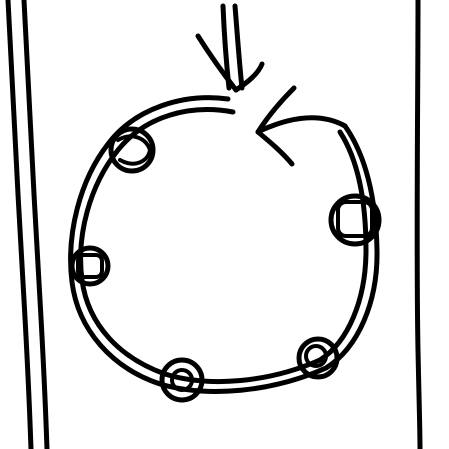 This screenshot has width=449, height=449. I want to click on ring-bead-bottom-right, so click(318, 358).